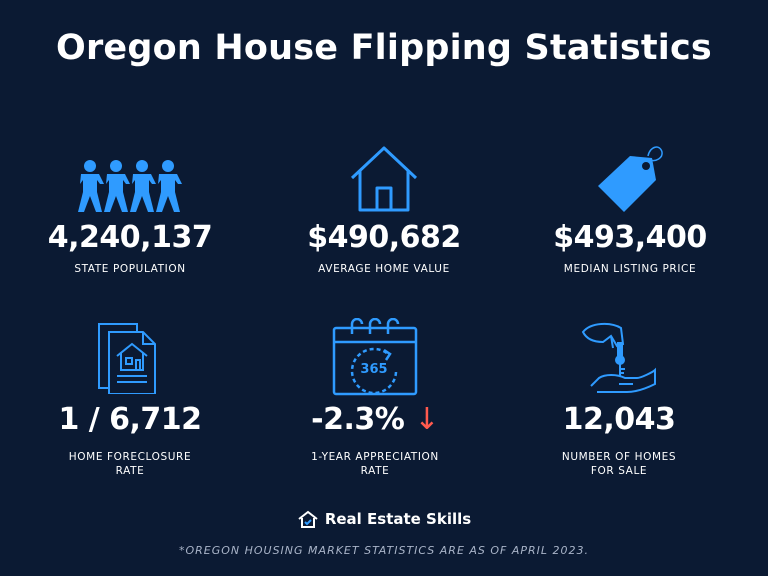 The width and height of the screenshot is (768, 576). What do you see at coordinates (375, 457) in the screenshot?
I see `stat-label-line: 1-YEAR APPRECIATION` at bounding box center [375, 457].